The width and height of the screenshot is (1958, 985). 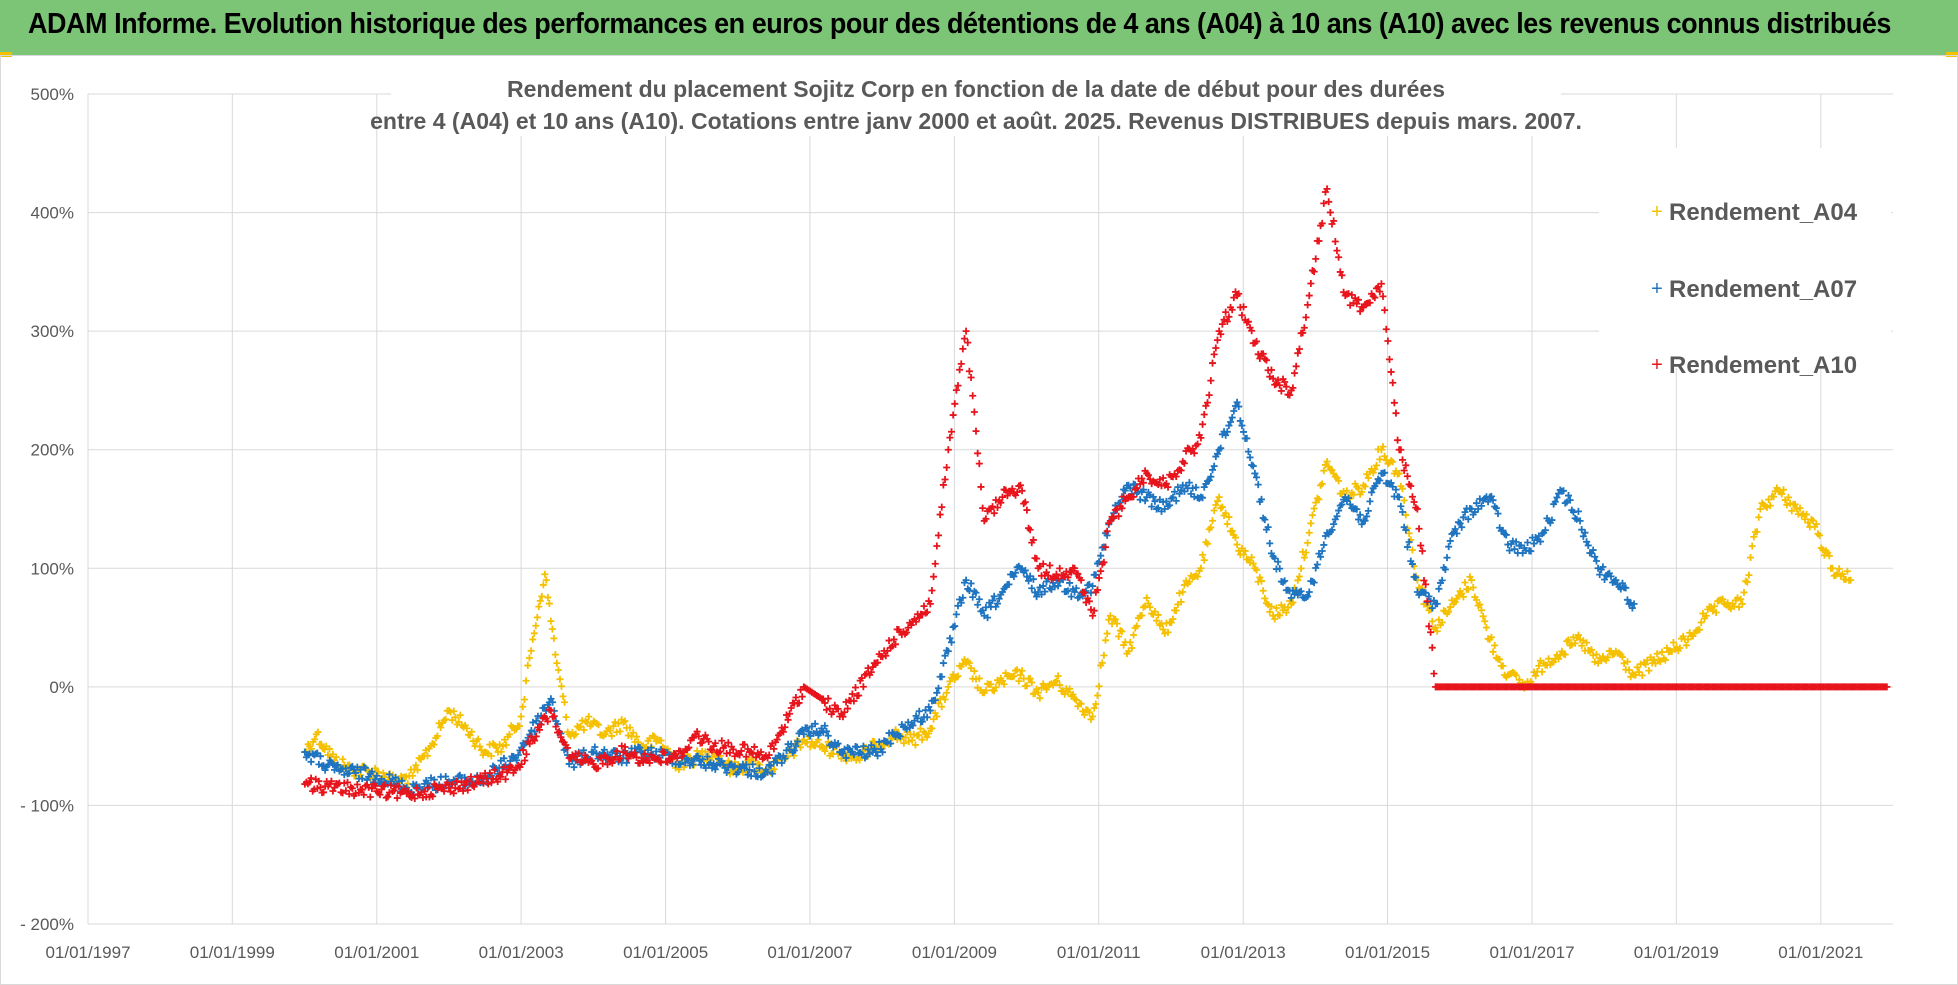 What do you see at coordinates (521, 952) in the screenshot?
I see `x-tick-label: 01/01/2003` at bounding box center [521, 952].